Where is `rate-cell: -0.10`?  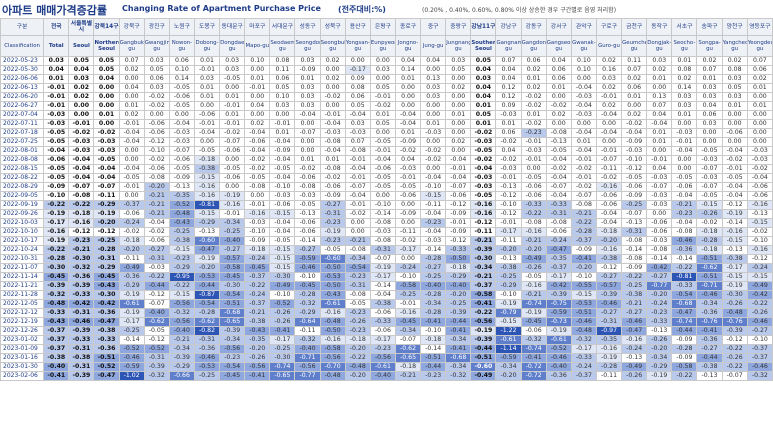 rate-cell: -0.10 is located at coordinates (56, 196).